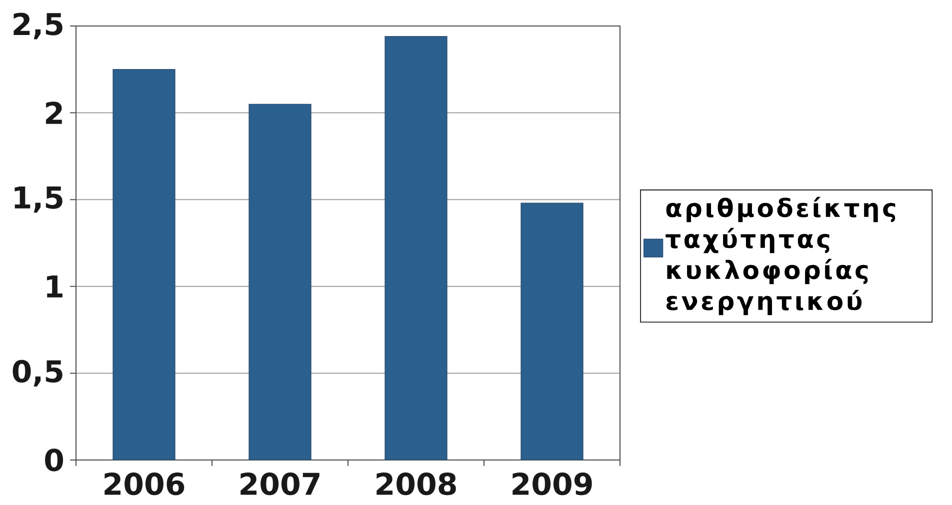  I want to click on y-tick-label: 2, so click(54, 113).